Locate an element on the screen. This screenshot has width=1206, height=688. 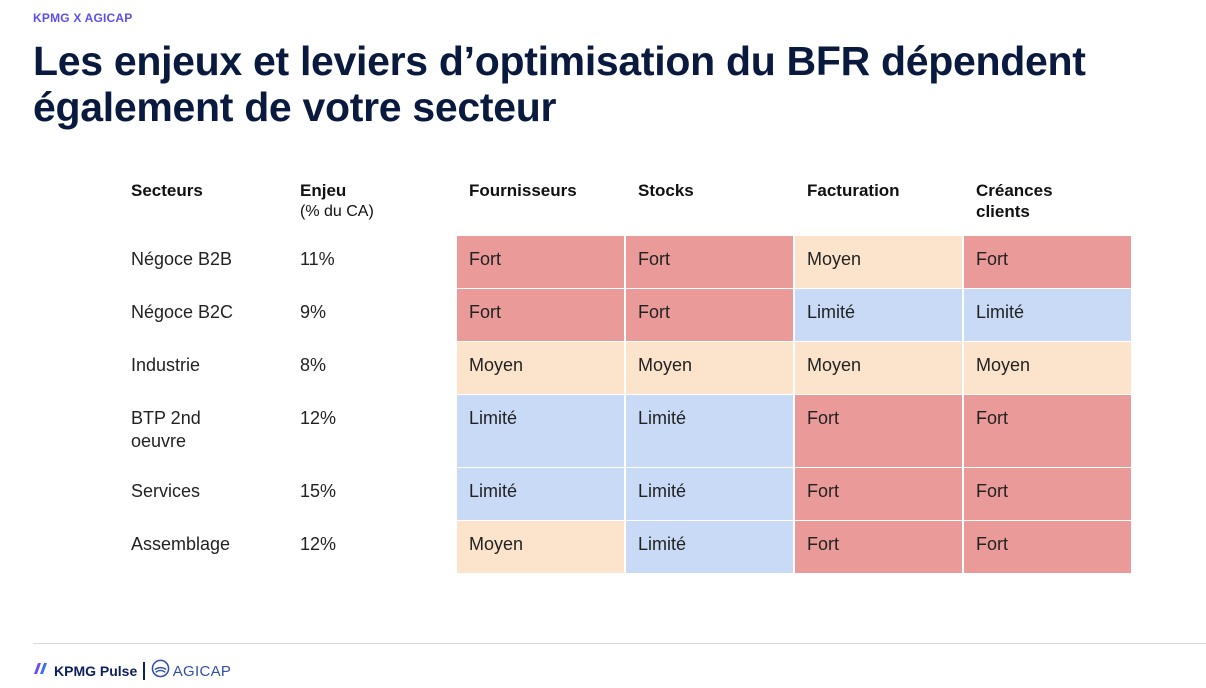
sector-label: Négoce B2C is located at coordinates (182, 312).